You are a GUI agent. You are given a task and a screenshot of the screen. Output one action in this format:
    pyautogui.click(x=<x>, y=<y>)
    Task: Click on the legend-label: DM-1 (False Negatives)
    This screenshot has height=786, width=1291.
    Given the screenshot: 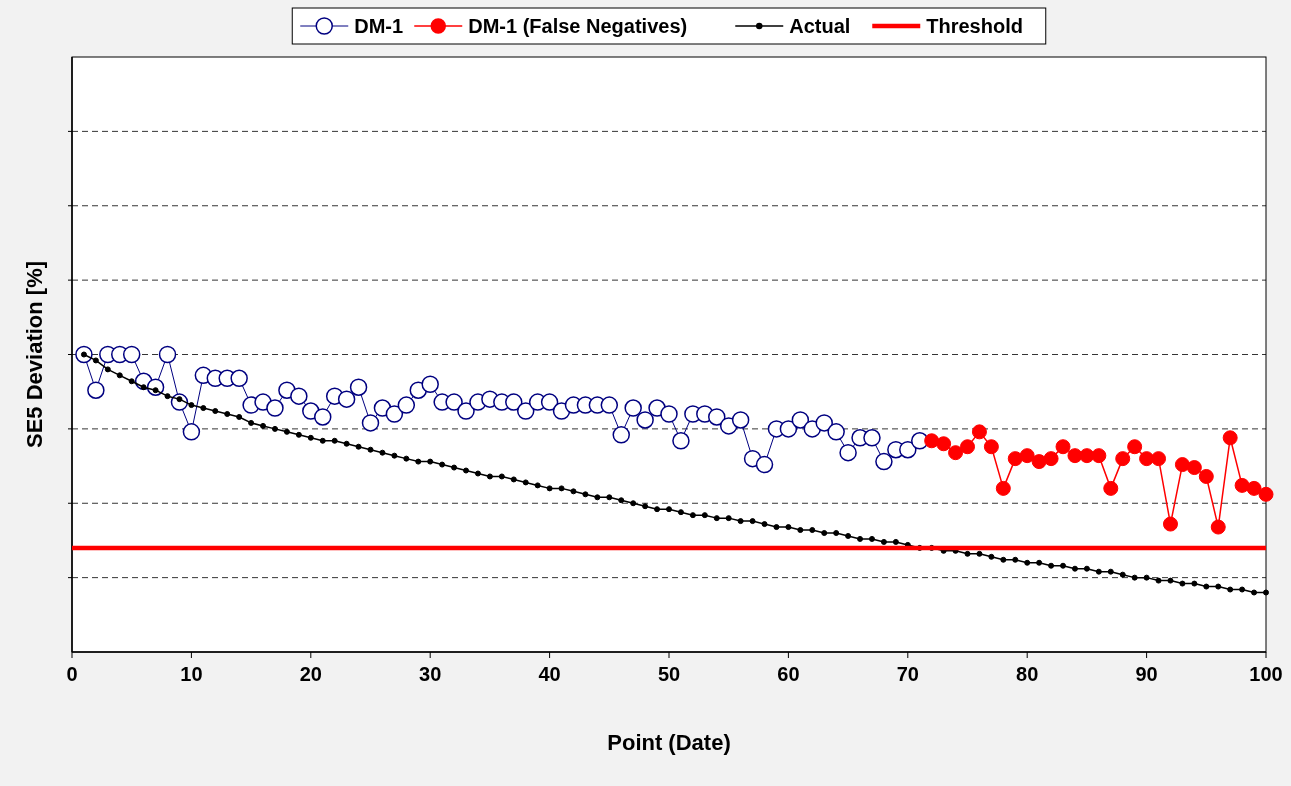 What is the action you would take?
    pyautogui.click(x=578, y=26)
    